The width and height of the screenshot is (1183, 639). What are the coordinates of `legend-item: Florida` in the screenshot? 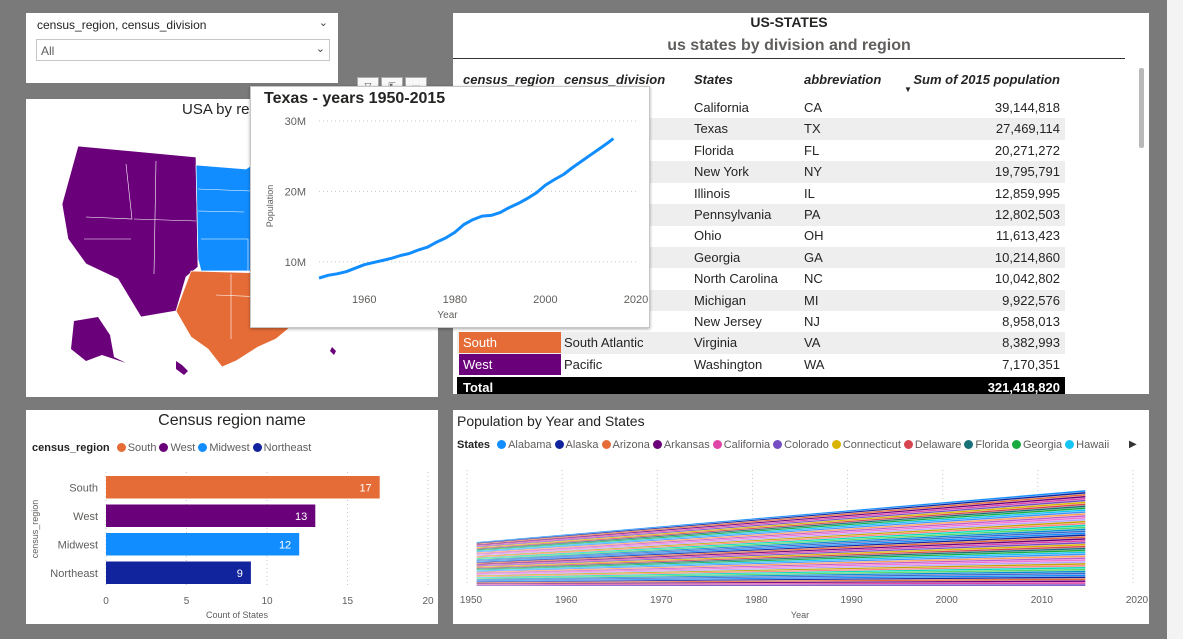 It's located at (986, 445).